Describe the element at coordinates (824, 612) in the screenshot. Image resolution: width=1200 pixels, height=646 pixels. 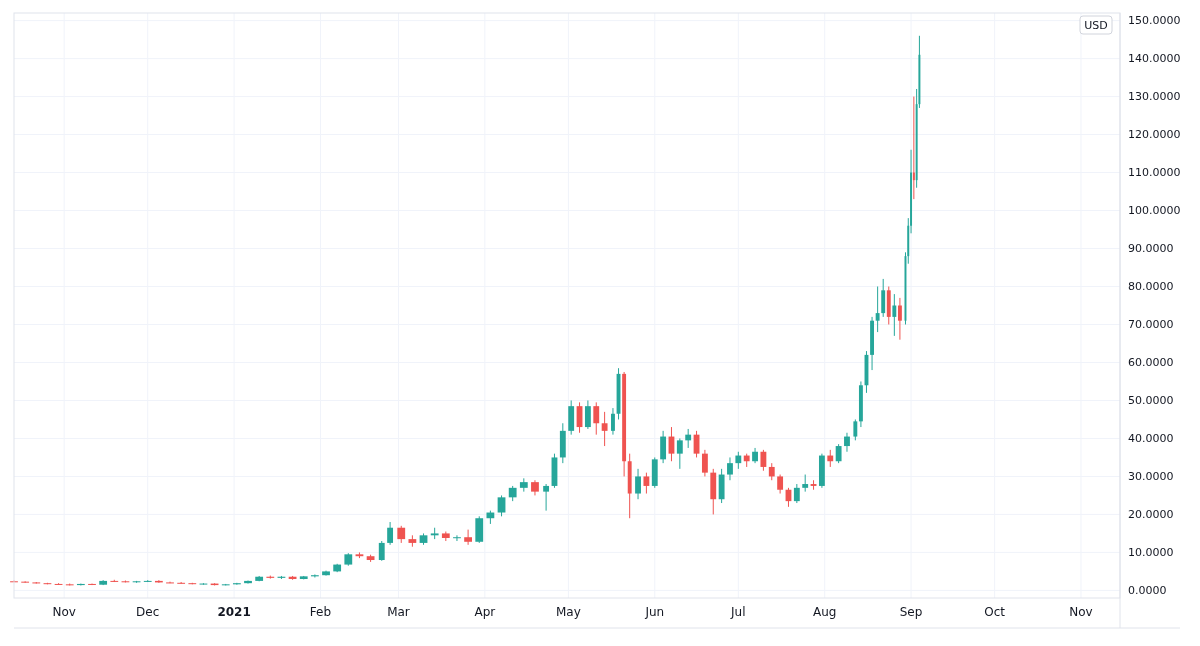
I see `x-tick-label: Aug` at that location.